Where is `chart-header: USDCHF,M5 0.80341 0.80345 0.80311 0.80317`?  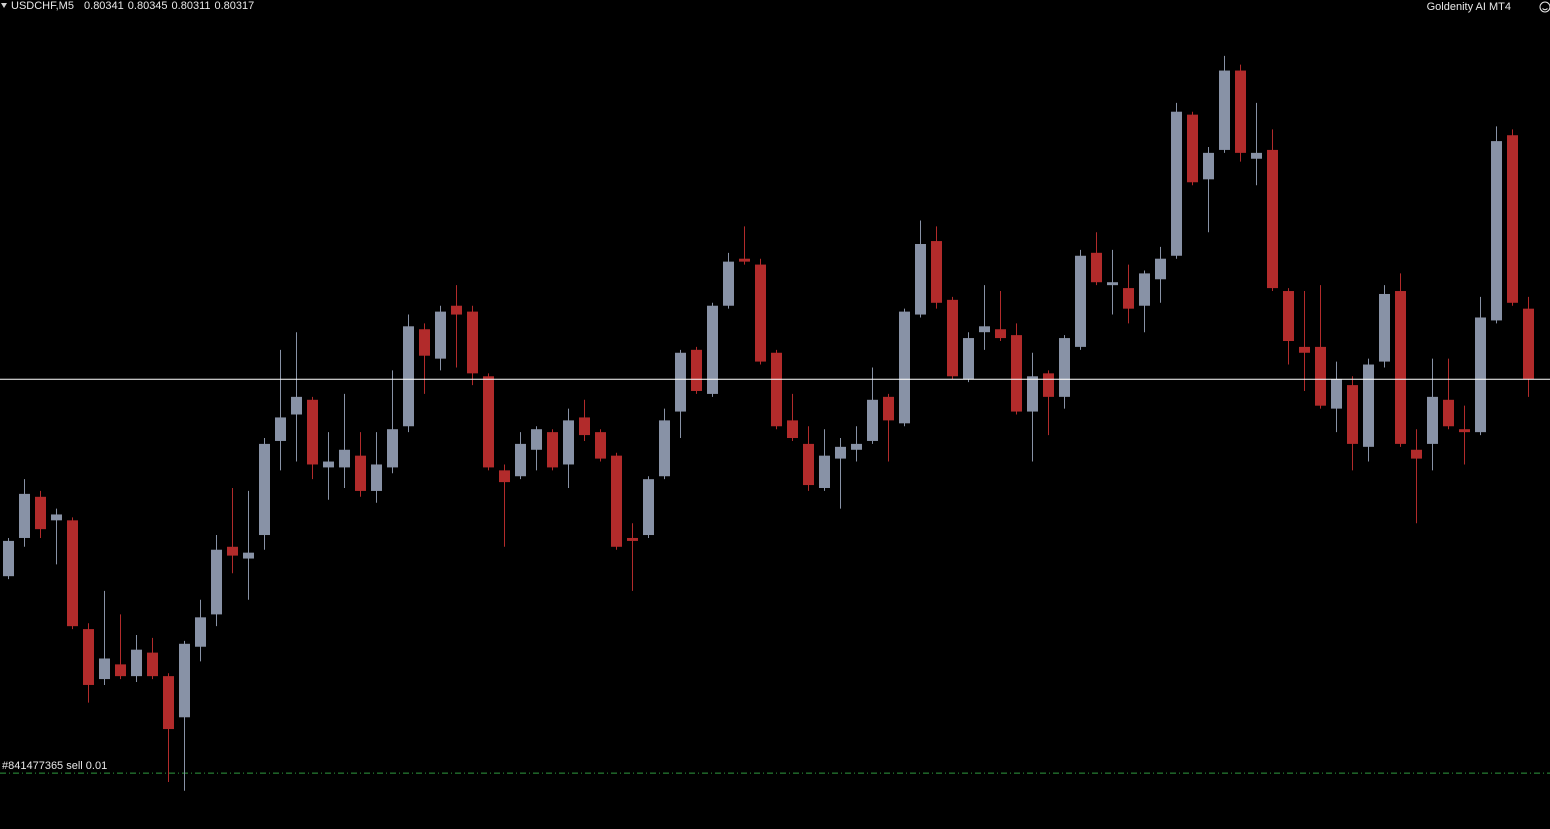 chart-header: USDCHF,M5 0.80341 0.80345 0.80311 0.80317 is located at coordinates (132, 6).